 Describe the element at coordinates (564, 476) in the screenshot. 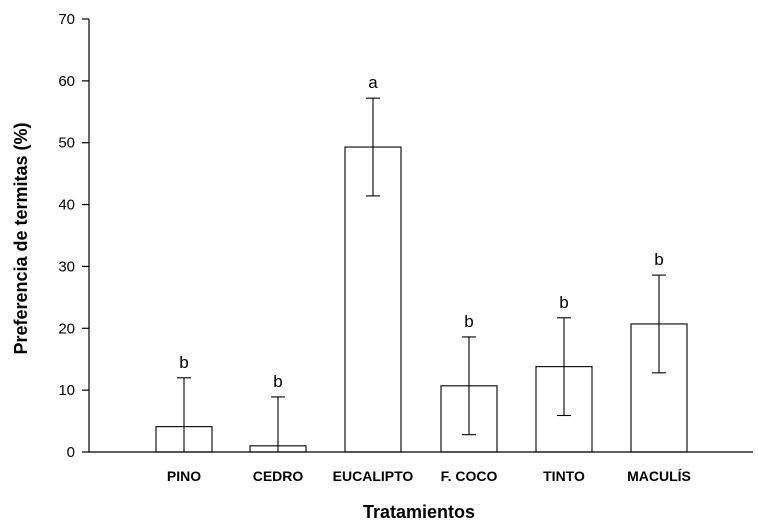

I see `category-label: TINTO` at that location.